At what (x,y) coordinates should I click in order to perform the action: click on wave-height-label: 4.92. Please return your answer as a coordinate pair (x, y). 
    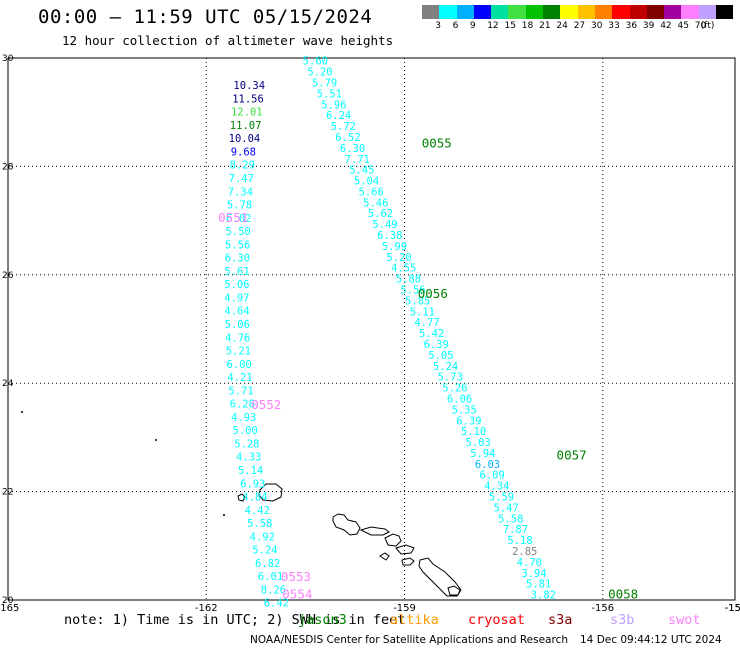
    Looking at the image, I should click on (262, 537).